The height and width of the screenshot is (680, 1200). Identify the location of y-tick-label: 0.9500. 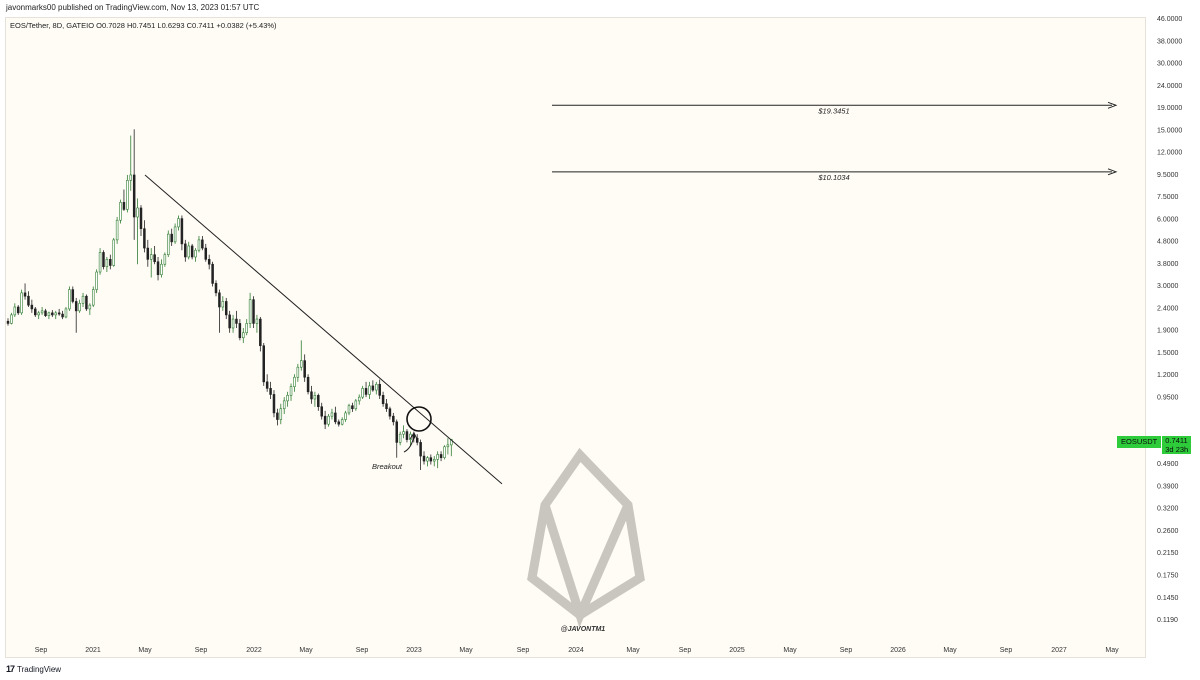
(1168, 397).